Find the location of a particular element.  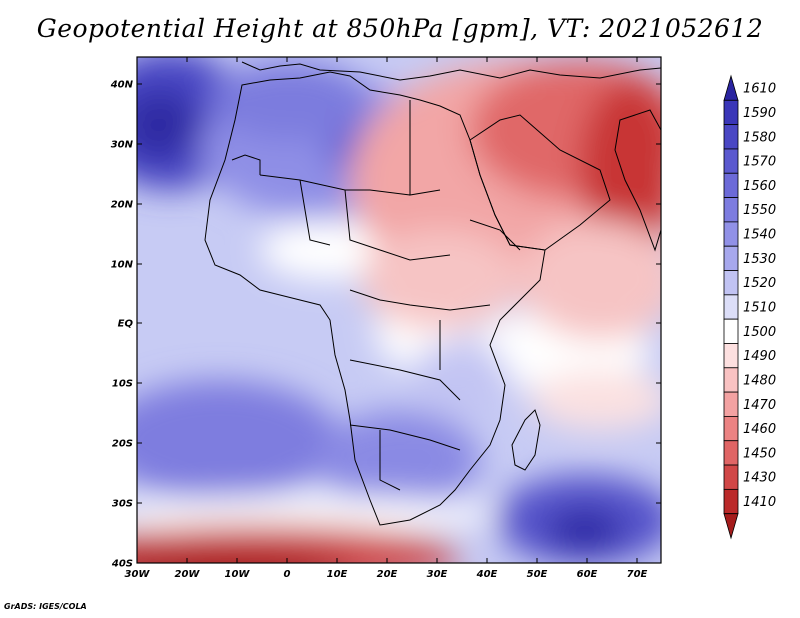

lat-tick-label: 20N is located at coordinates (122, 205).